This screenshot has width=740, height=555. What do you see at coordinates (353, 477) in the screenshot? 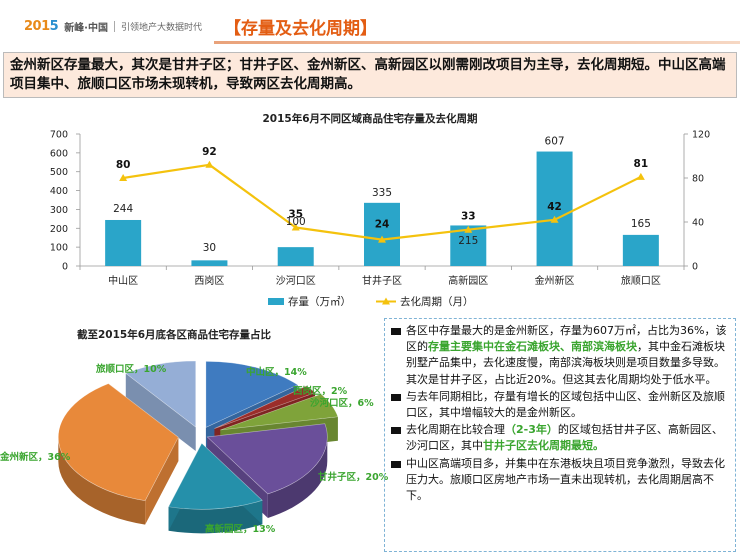
I see `pie-label-甘井子区: 甘井子区，20%` at bounding box center [353, 477].